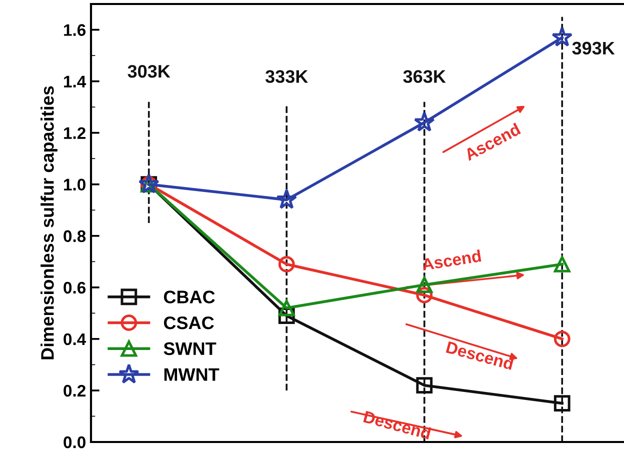  What do you see at coordinates (190, 349) in the screenshot?
I see `legend-label: SWNT` at bounding box center [190, 349].